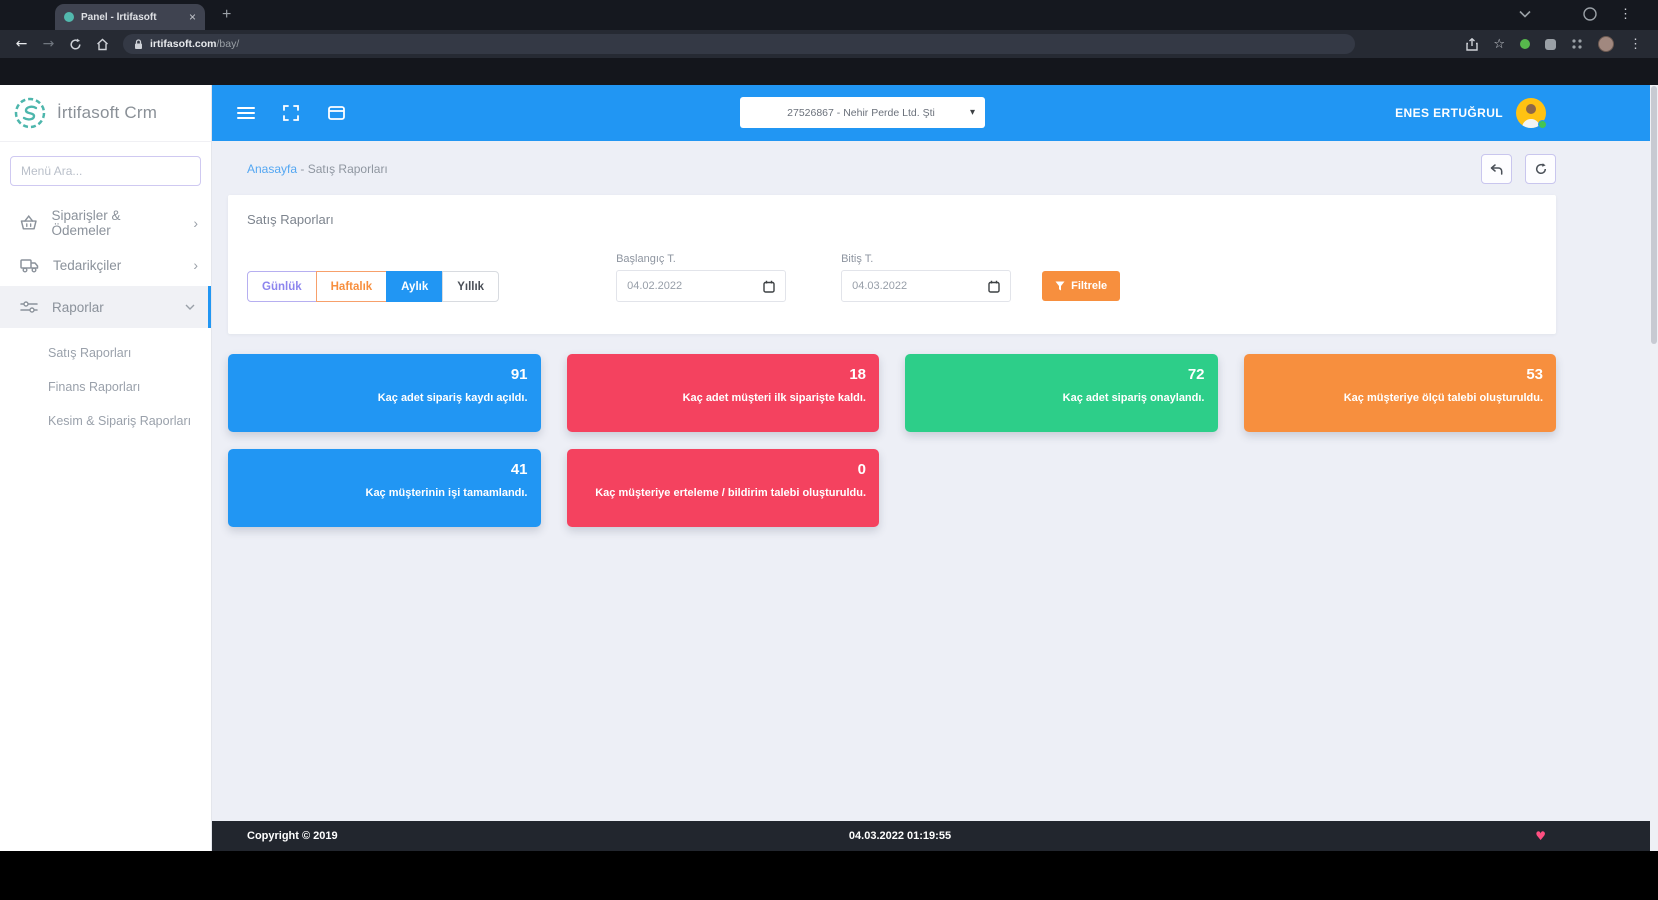  I want to click on home-button, so click(102, 44).